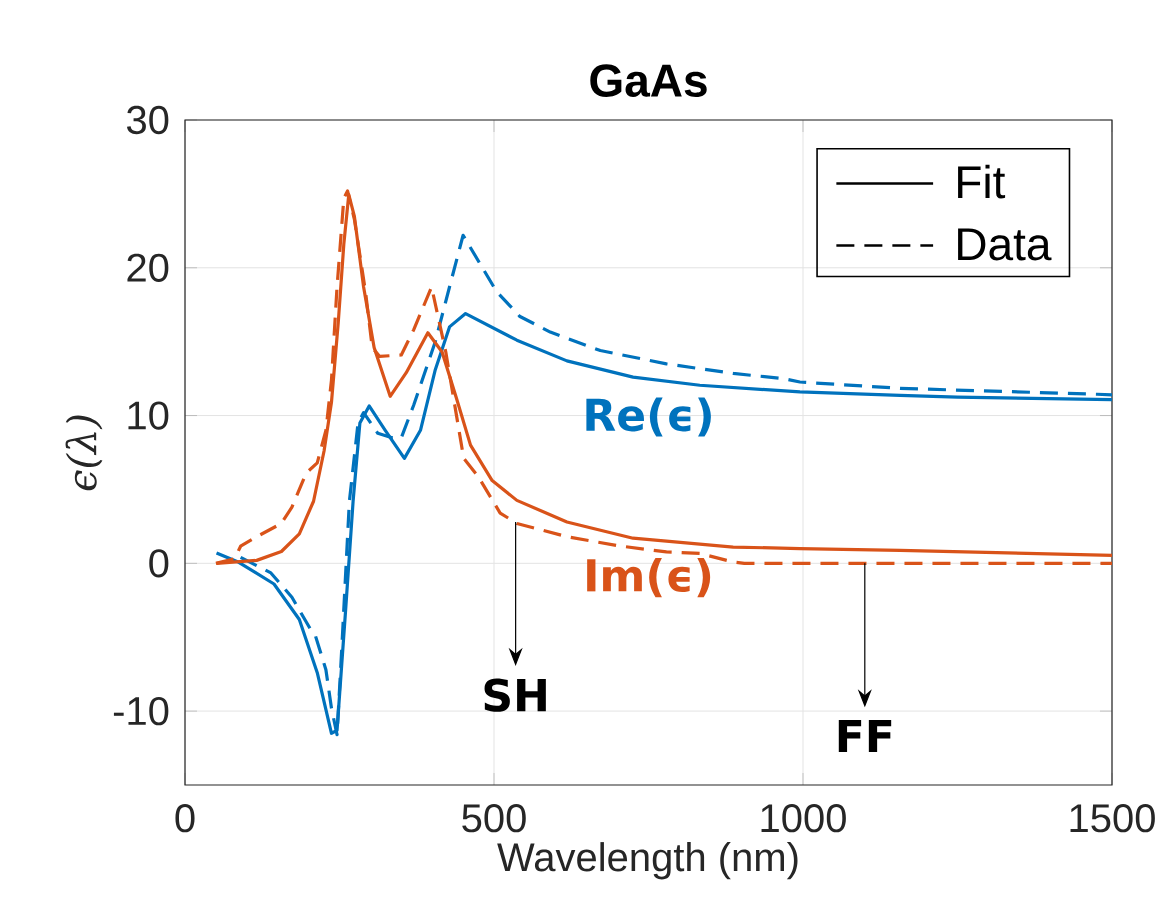 This screenshot has width=1164, height=922. What do you see at coordinates (148, 267) in the screenshot?
I see `y-tick-label: 20` at bounding box center [148, 267].